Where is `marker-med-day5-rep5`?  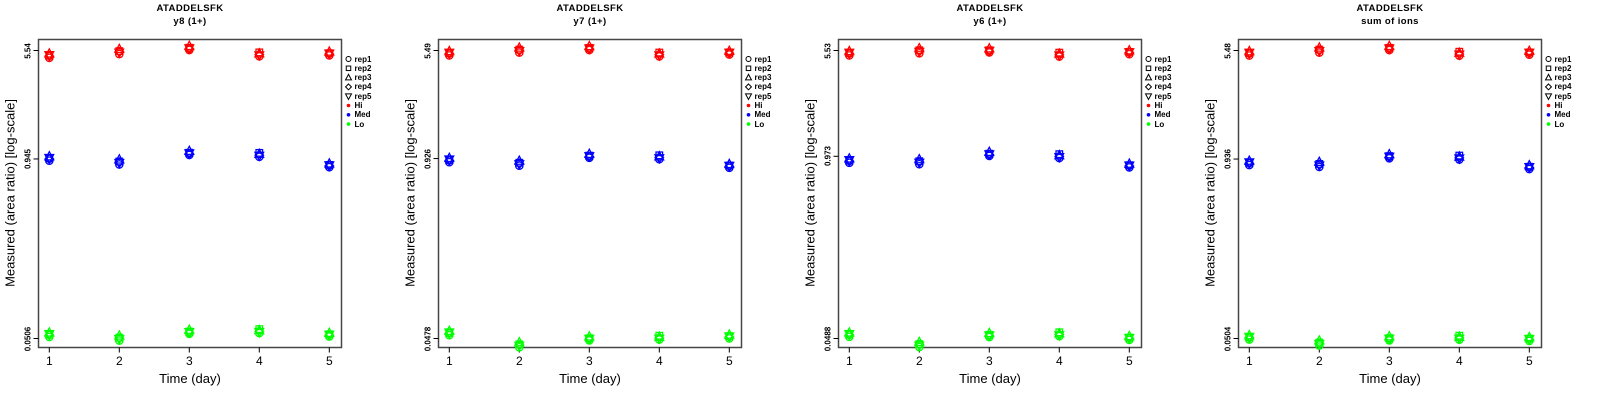
marker-med-day5-rep5 is located at coordinates (1129, 166).